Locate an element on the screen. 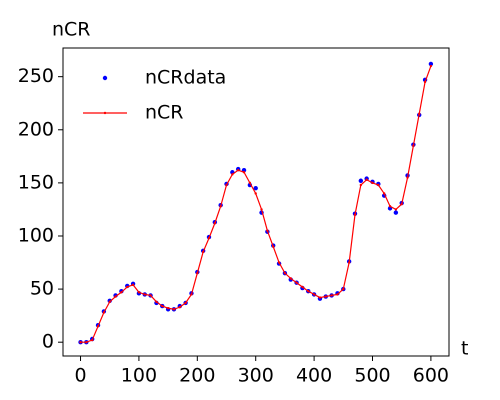 The height and width of the screenshot is (400, 500). x-tick-label: 500 is located at coordinates (372, 376).